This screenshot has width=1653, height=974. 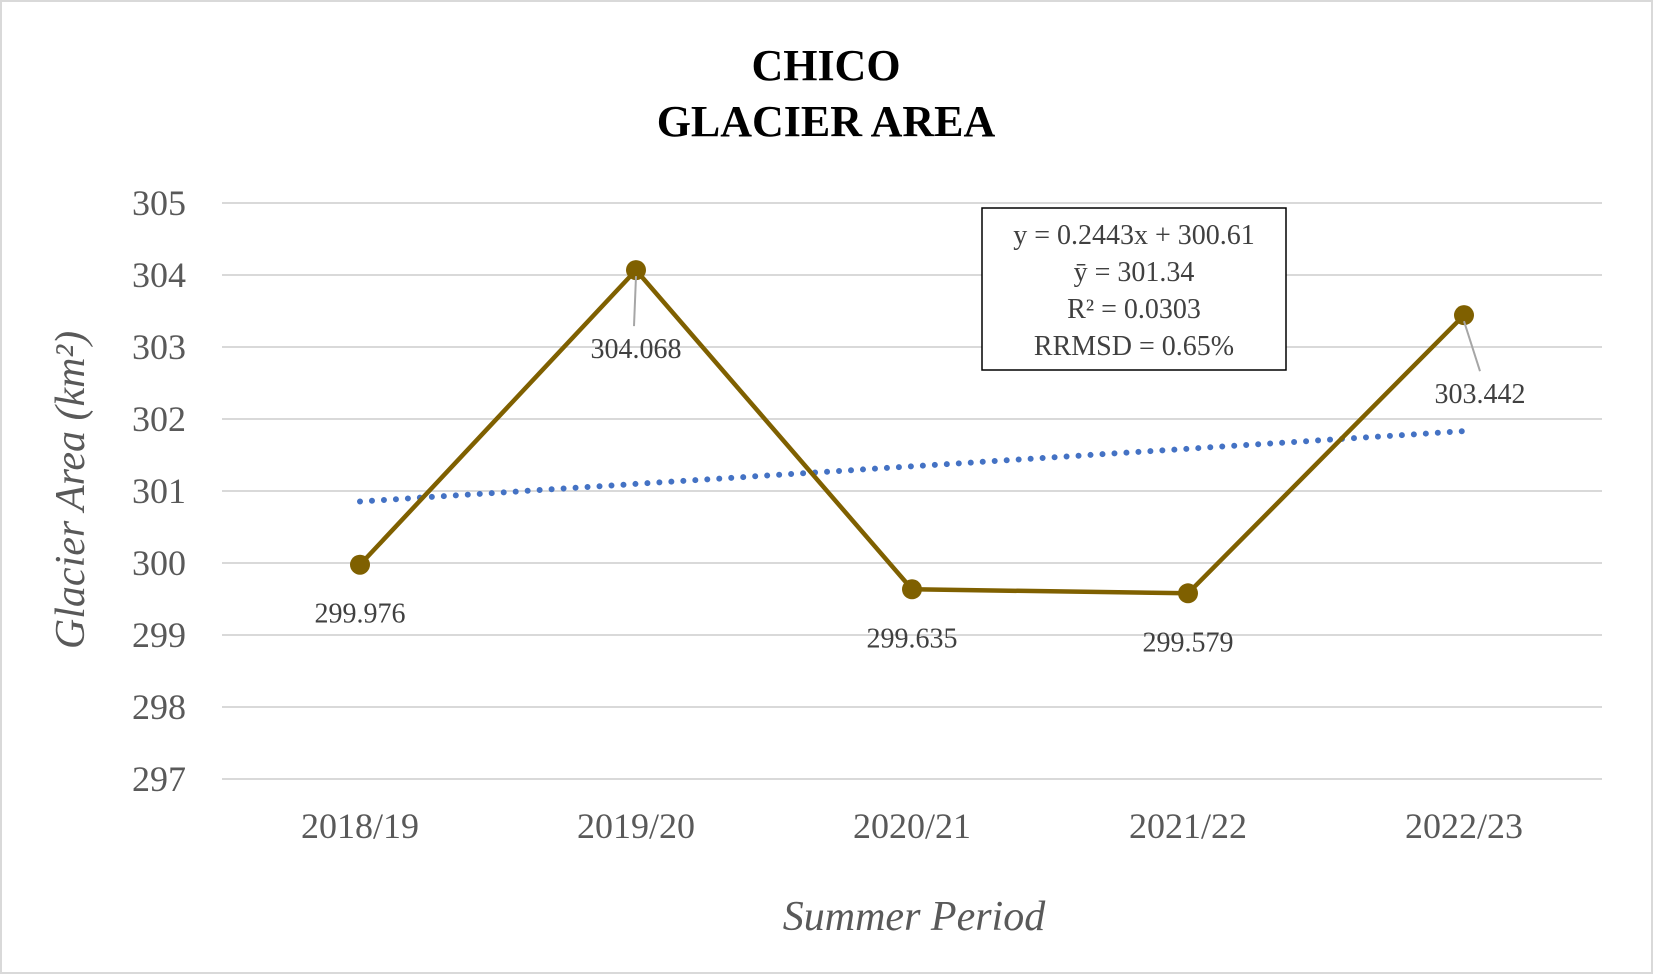 I want to click on x-tick-label: 2019/20, so click(x=636, y=826).